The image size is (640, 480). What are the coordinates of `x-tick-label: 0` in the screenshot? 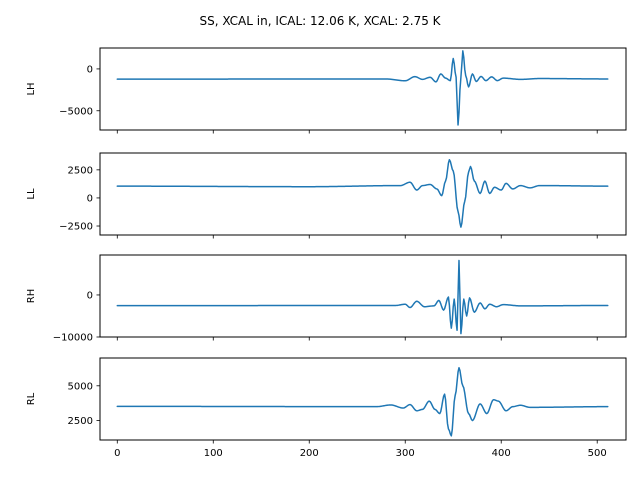 It's located at (117, 453).